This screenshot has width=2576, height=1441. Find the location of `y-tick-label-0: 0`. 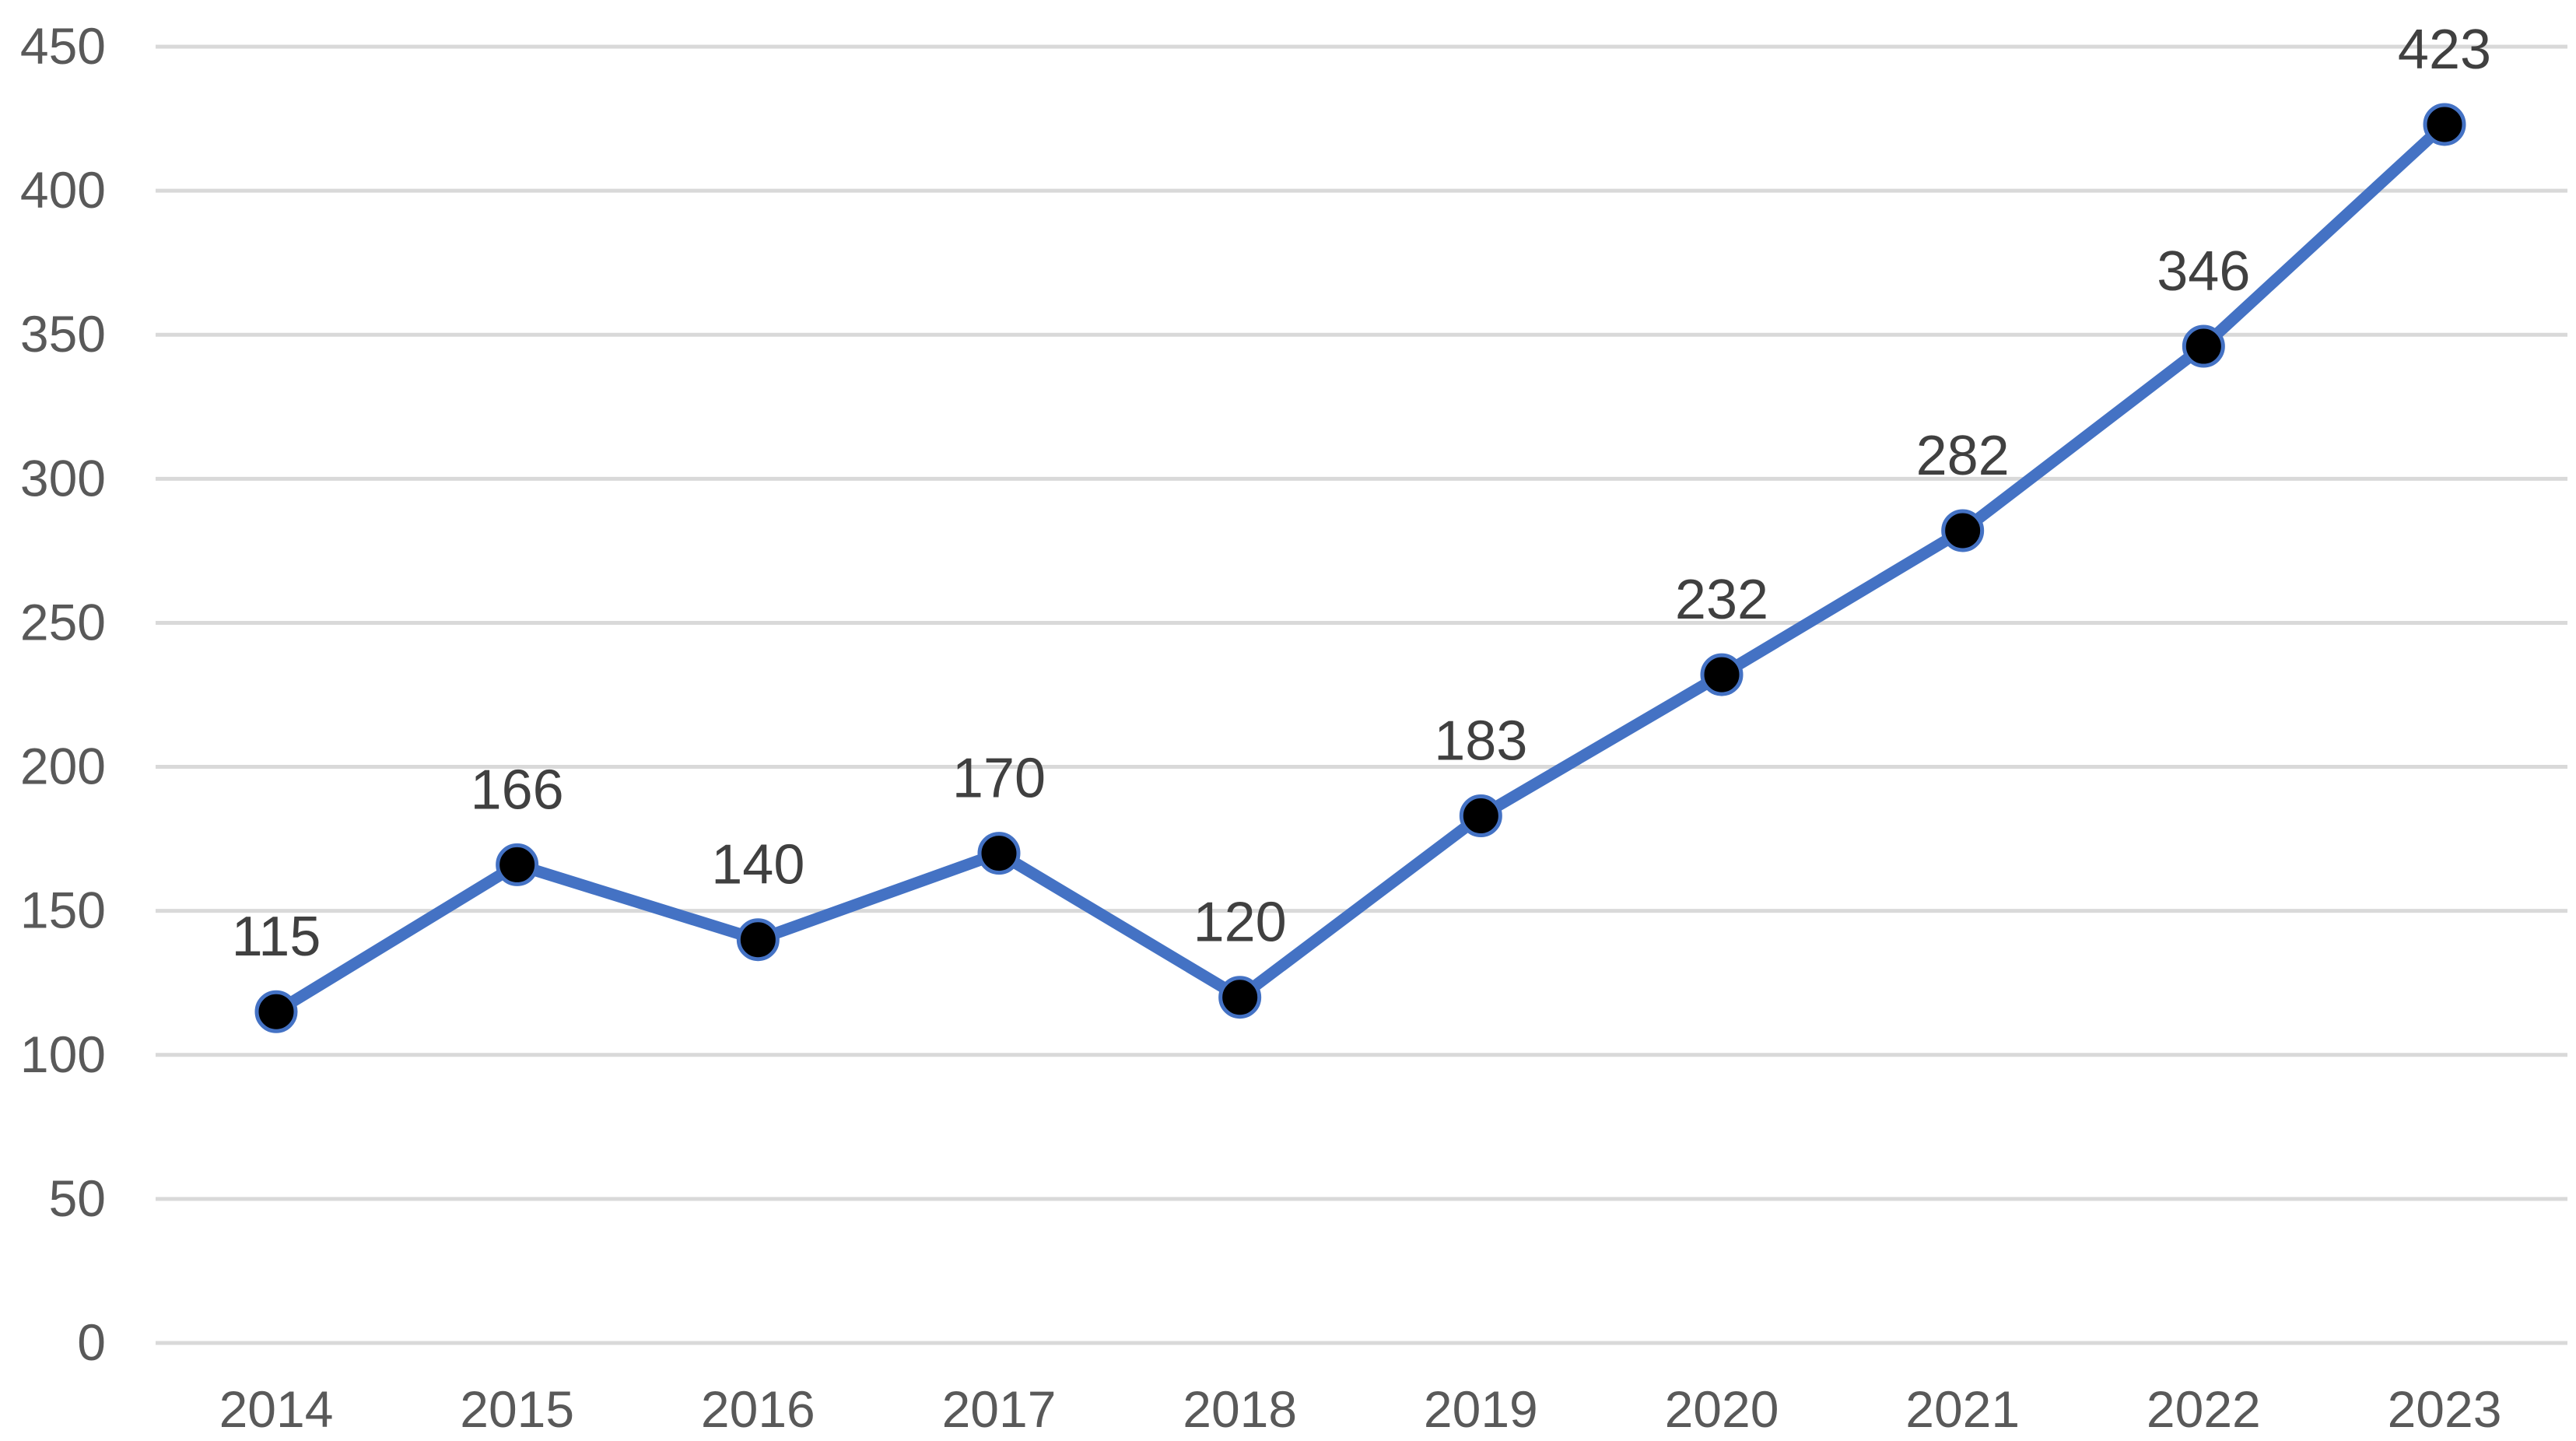

y-tick-label-0: 0 is located at coordinates (91, 1342).